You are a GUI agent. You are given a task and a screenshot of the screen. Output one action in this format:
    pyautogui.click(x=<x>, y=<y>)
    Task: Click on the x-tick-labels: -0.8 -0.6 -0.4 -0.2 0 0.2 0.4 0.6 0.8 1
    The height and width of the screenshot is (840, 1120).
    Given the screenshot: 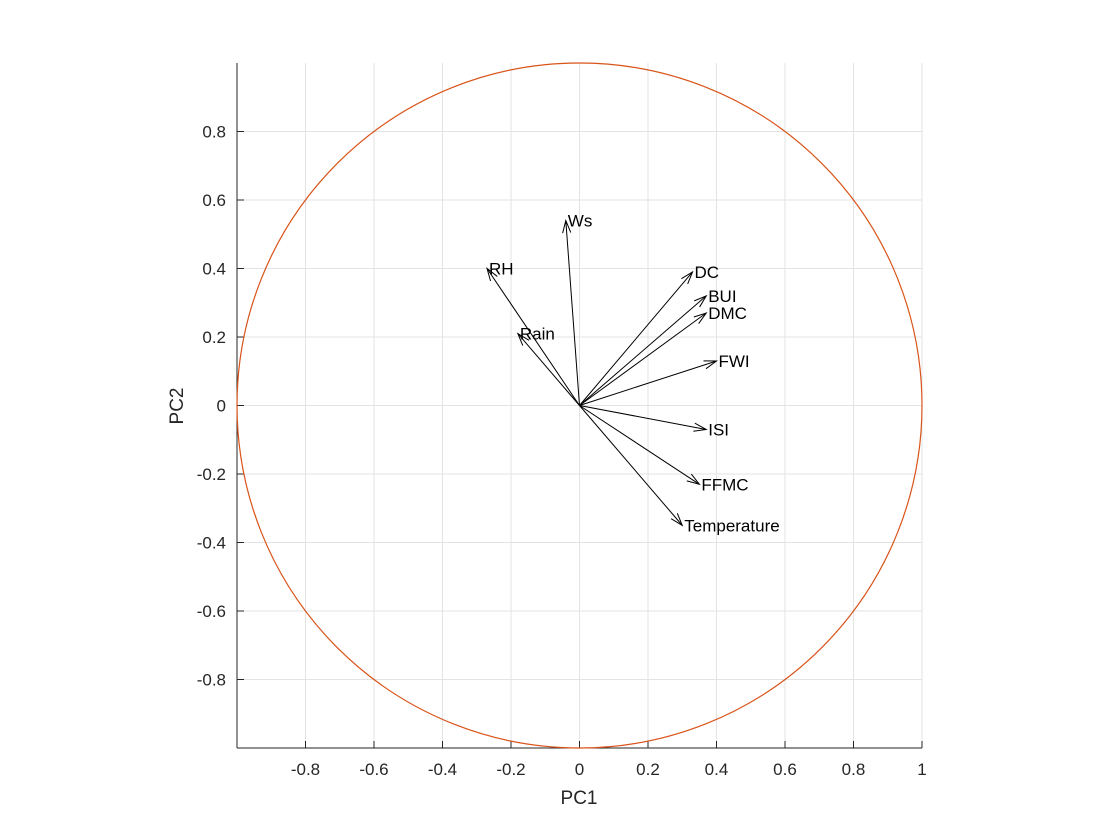 What is the action you would take?
    pyautogui.click(x=609, y=769)
    